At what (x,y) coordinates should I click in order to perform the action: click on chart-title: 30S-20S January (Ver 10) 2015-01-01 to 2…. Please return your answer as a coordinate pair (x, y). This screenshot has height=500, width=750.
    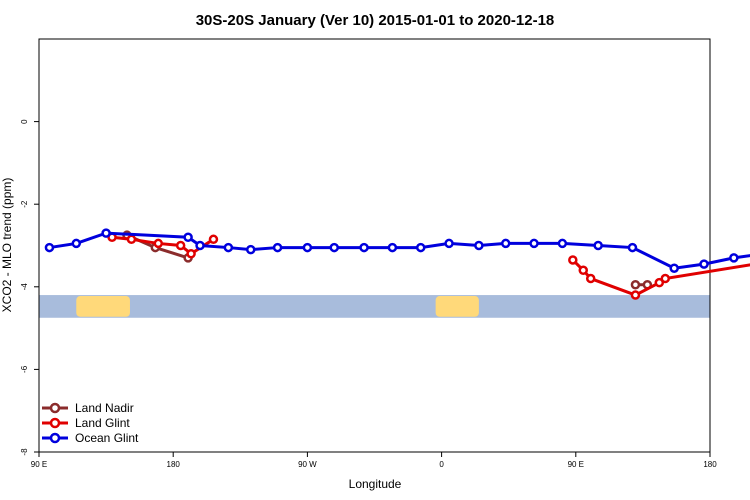
    Looking at the image, I should click on (375, 20).